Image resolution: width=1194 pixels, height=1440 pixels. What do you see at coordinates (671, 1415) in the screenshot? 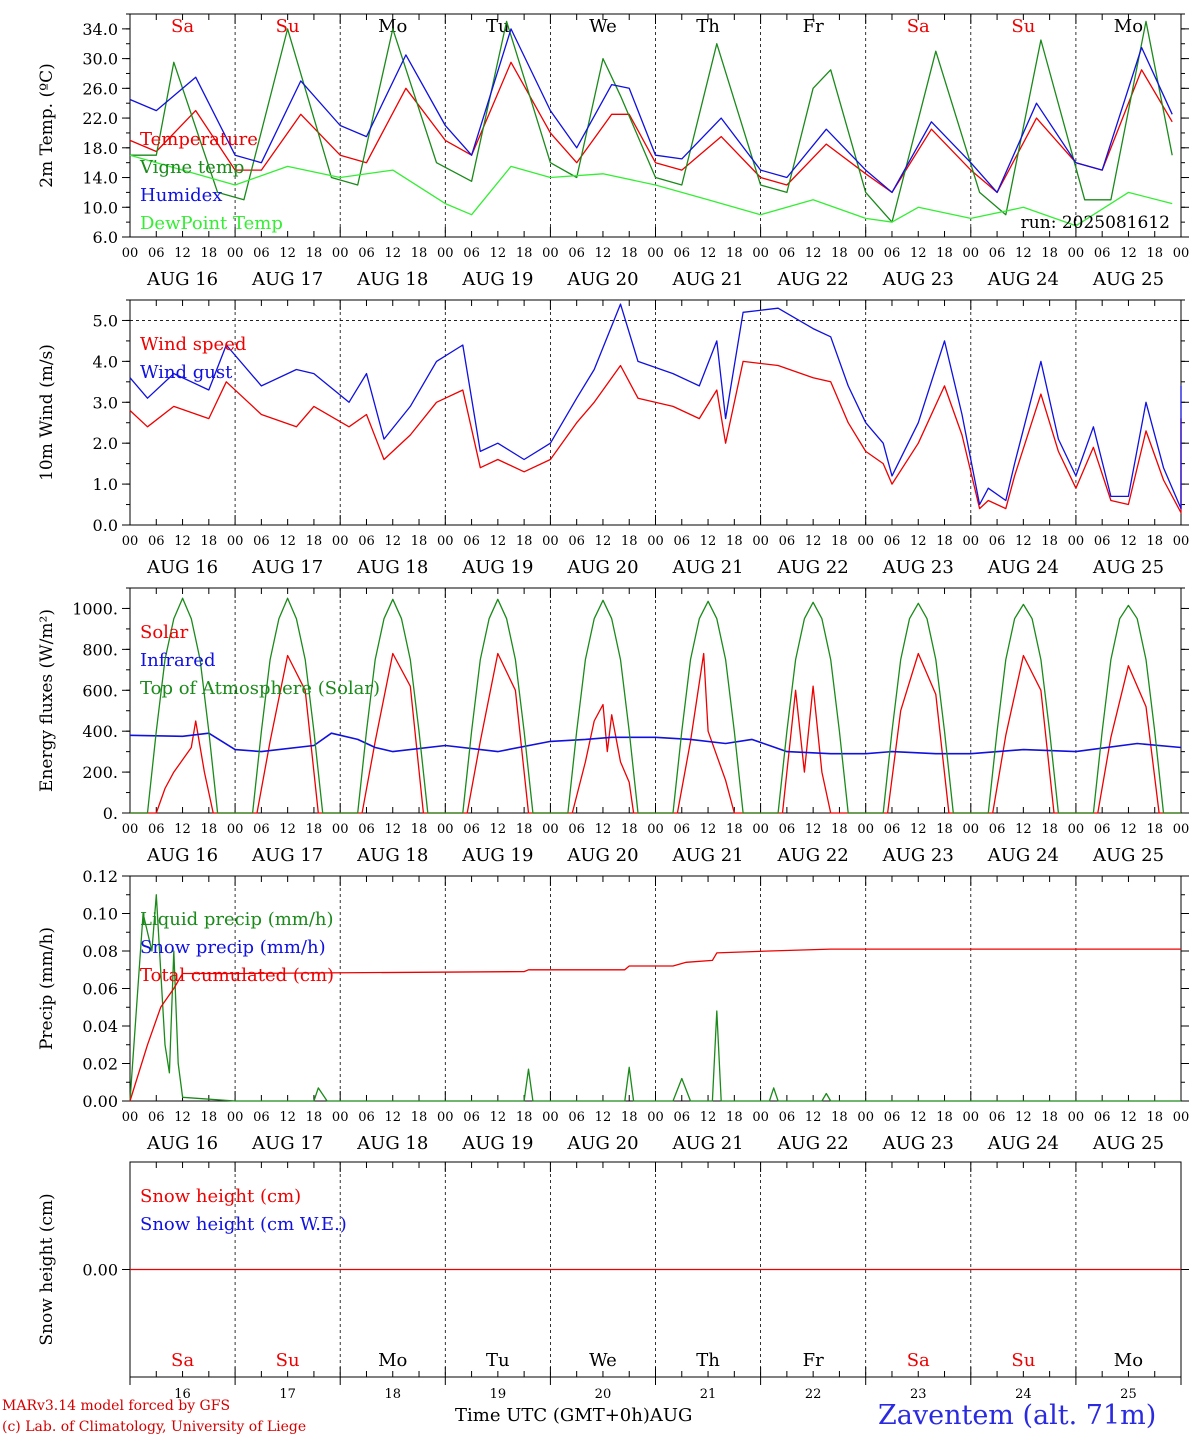
I see `x-axis-month: AUG` at bounding box center [671, 1415].